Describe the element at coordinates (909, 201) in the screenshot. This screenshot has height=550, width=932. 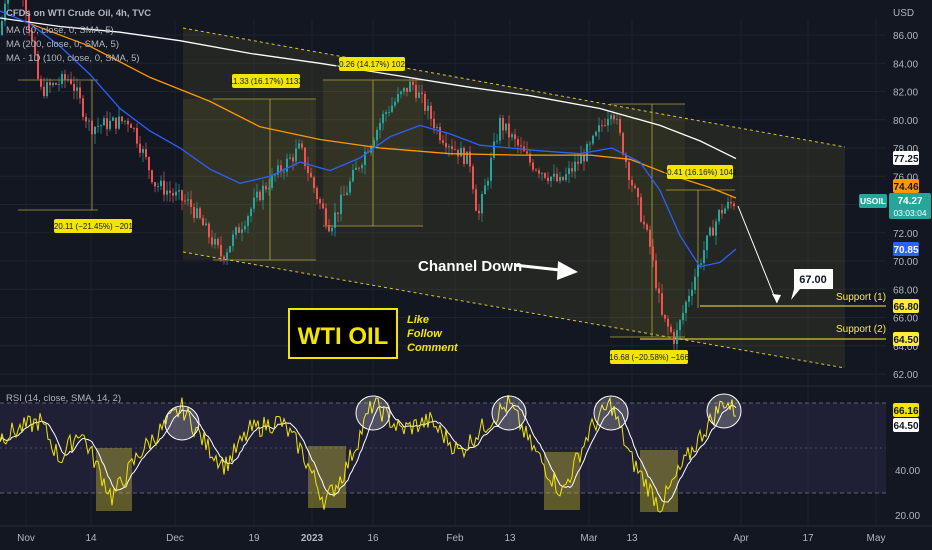
I see `last-price: 74.27` at that location.